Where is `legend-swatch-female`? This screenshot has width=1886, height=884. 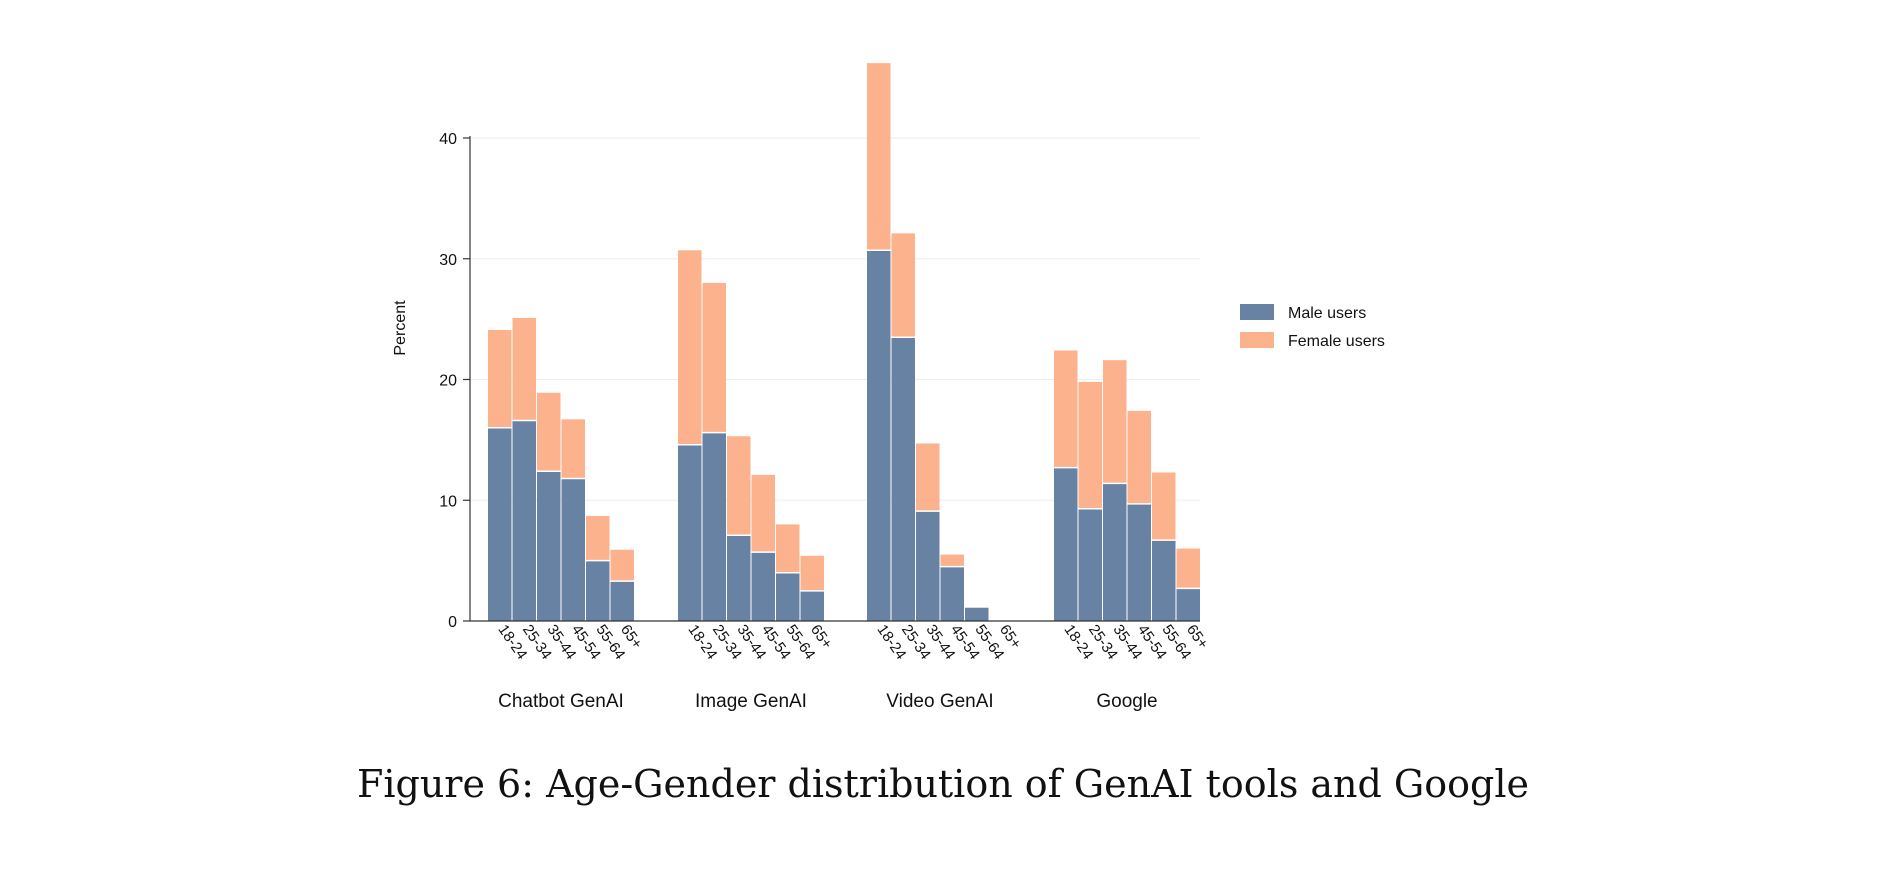
legend-swatch-female is located at coordinates (1257, 340).